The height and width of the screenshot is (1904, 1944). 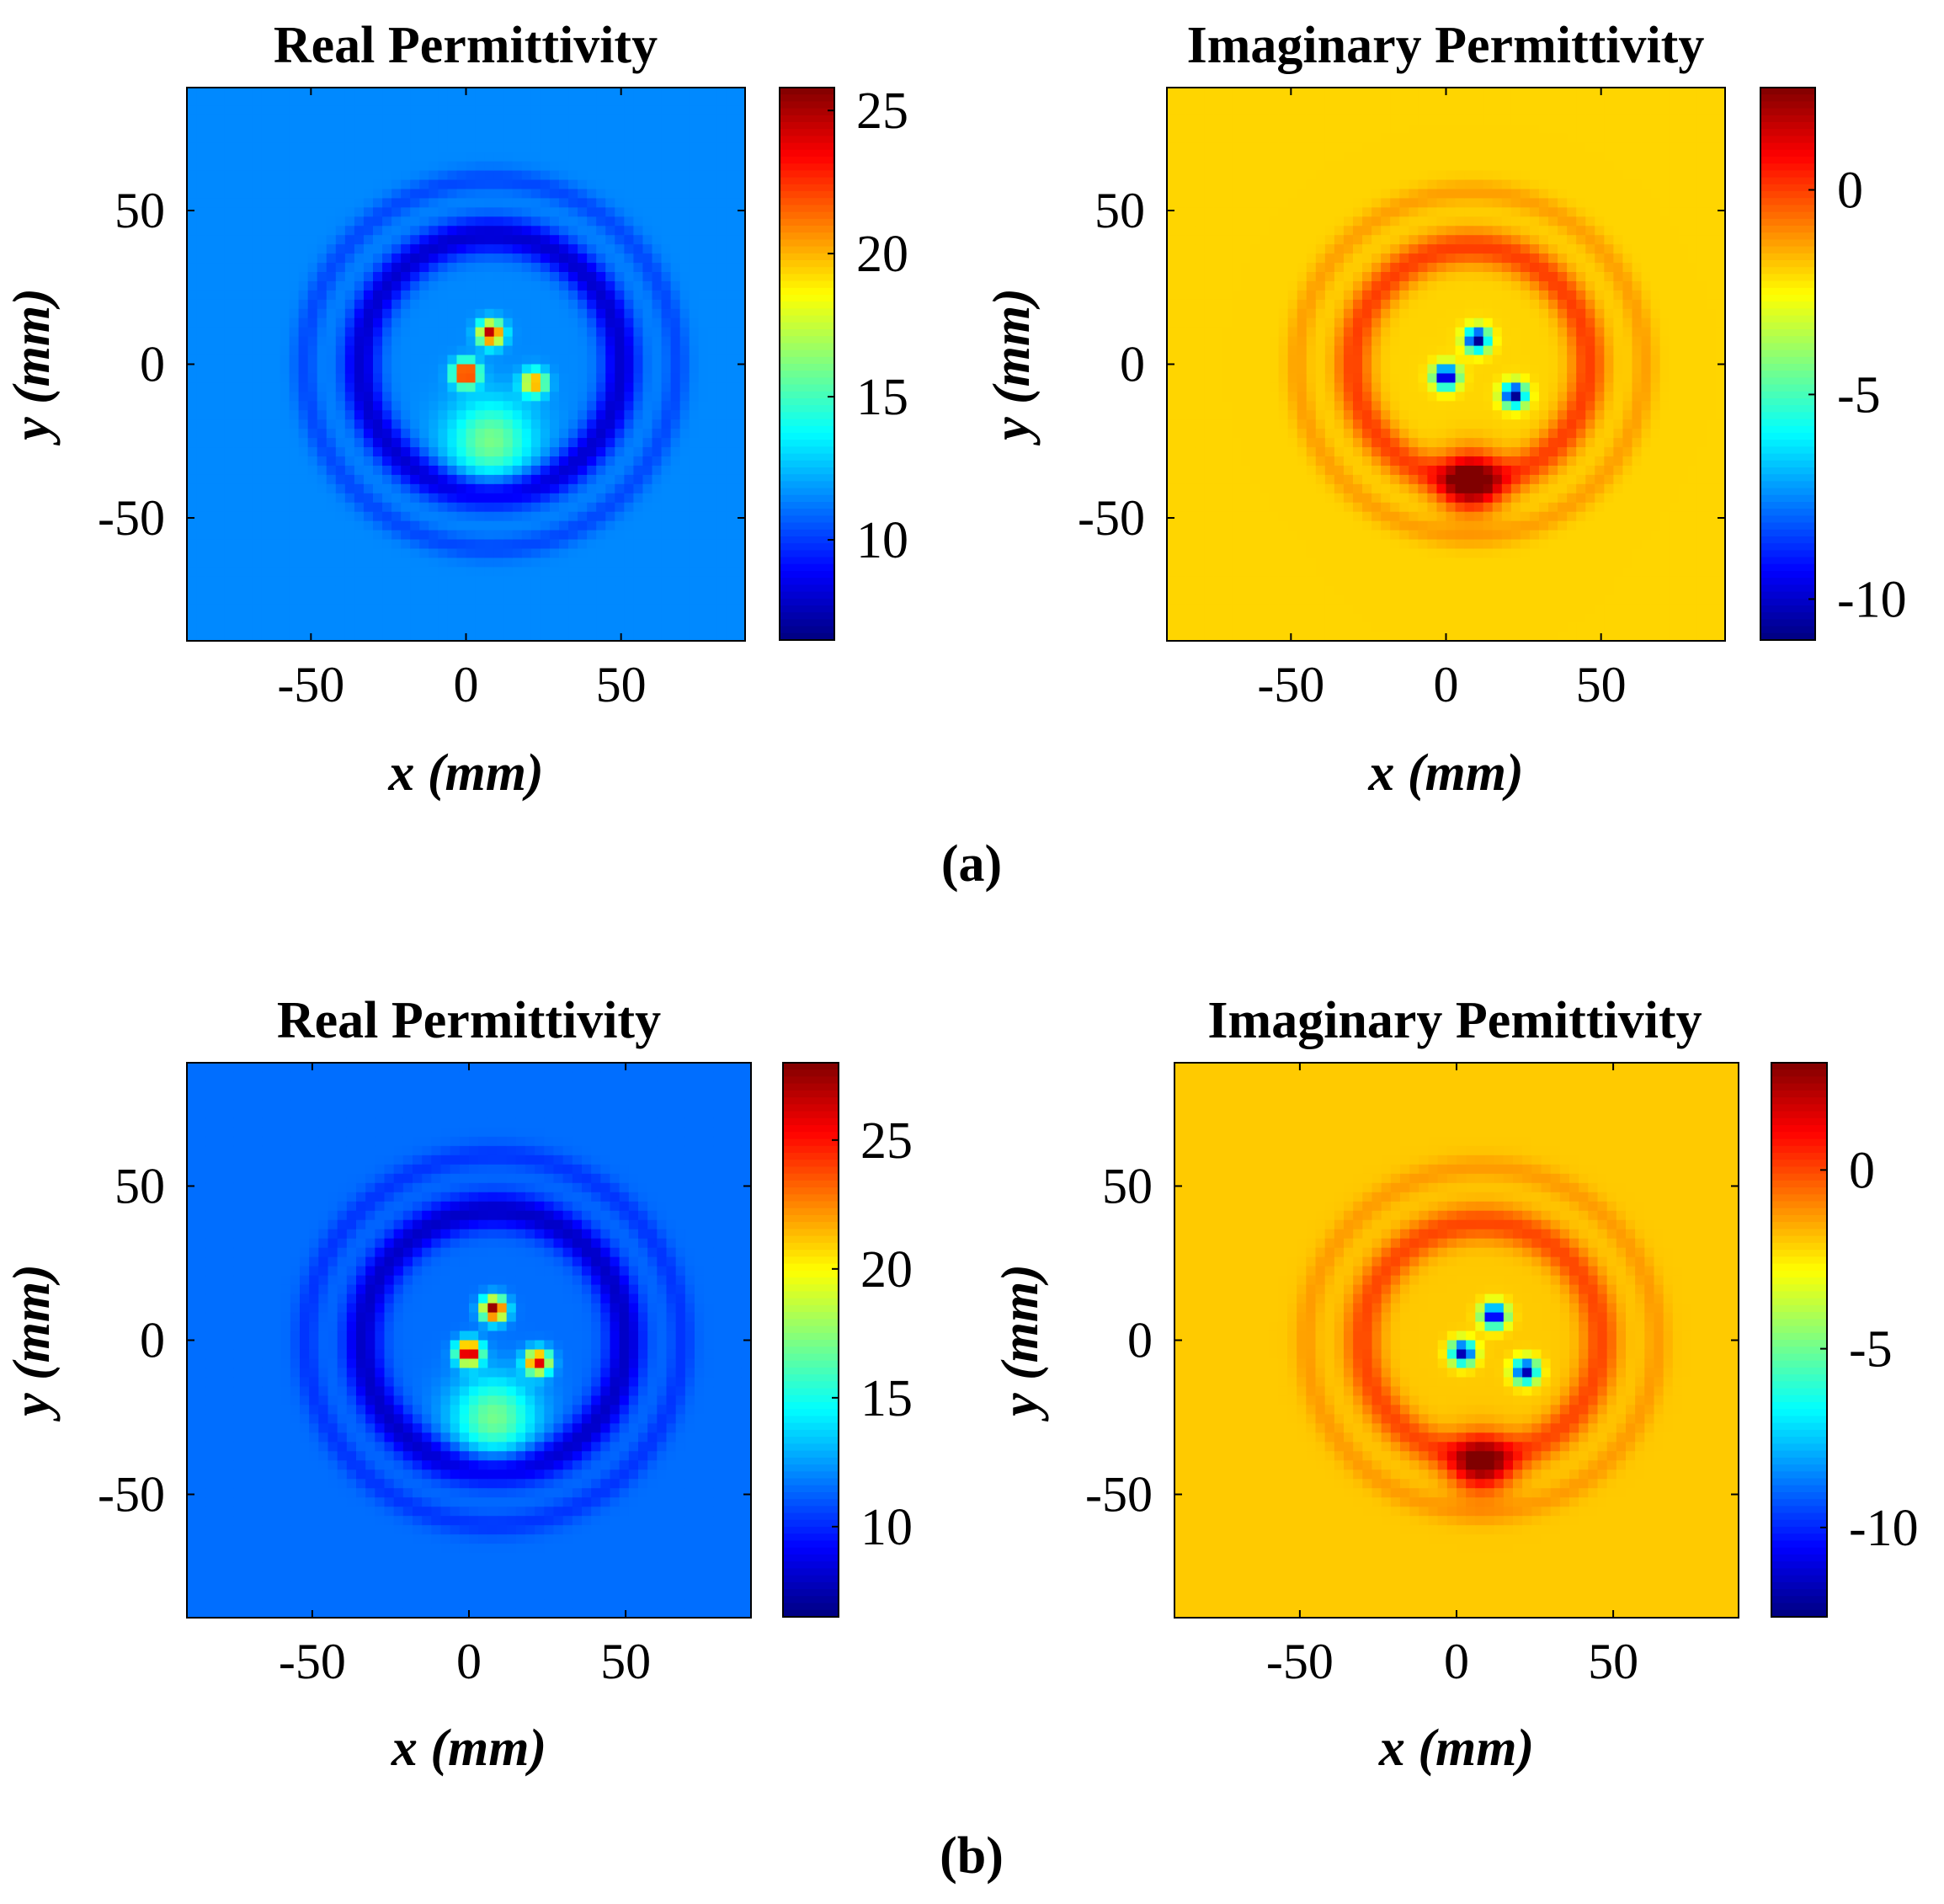 What do you see at coordinates (807, 181) in the screenshot?
I see `colorbar-segment` at bounding box center [807, 181].